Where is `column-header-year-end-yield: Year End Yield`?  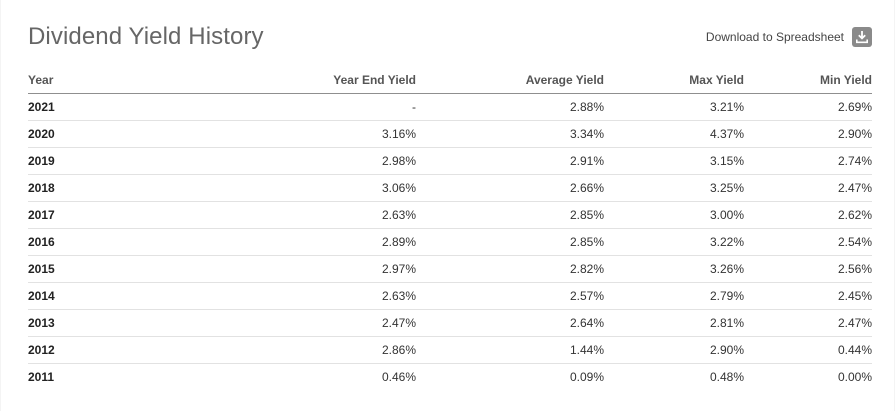
column-header-year-end-yield: Year End Yield is located at coordinates (282, 80).